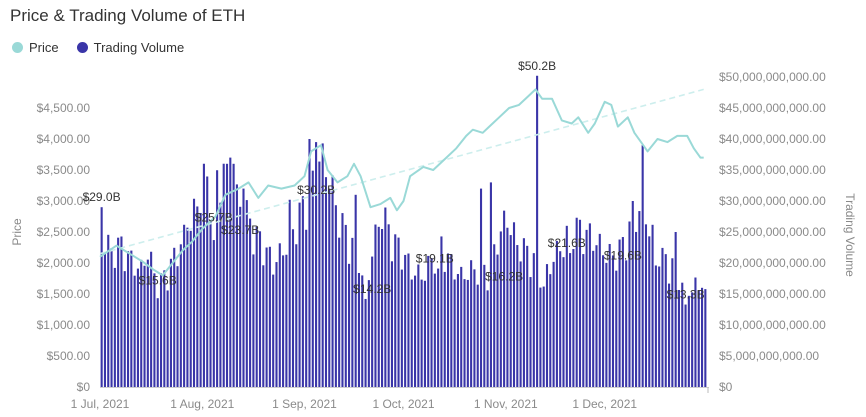 This screenshot has width=866, height=417. What do you see at coordinates (102, 197) in the screenshot?
I see `volume-data-label: $29.0B` at bounding box center [102, 197].